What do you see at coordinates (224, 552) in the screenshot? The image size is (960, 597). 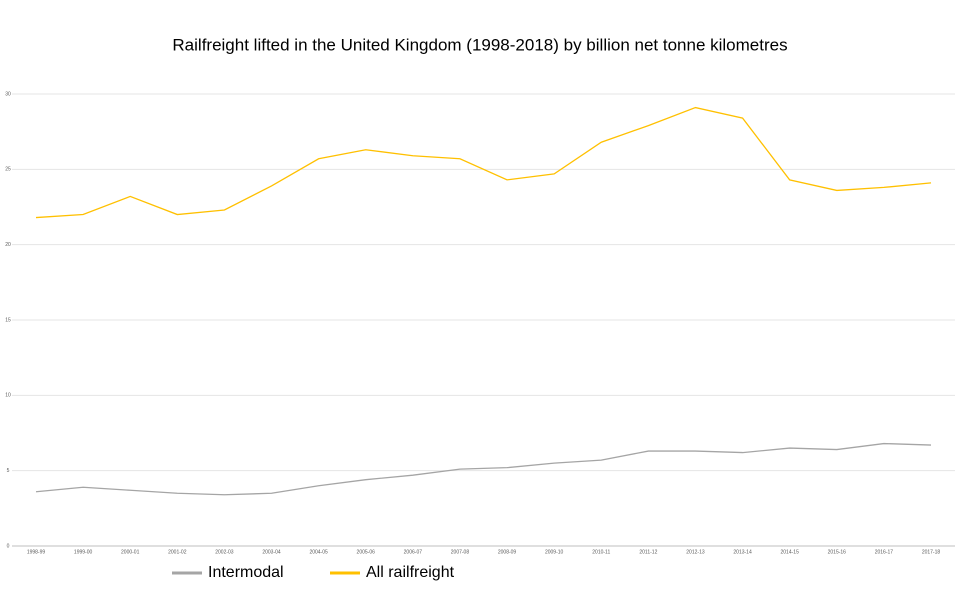 I see `x-tick-label: 2002-03` at bounding box center [224, 552].